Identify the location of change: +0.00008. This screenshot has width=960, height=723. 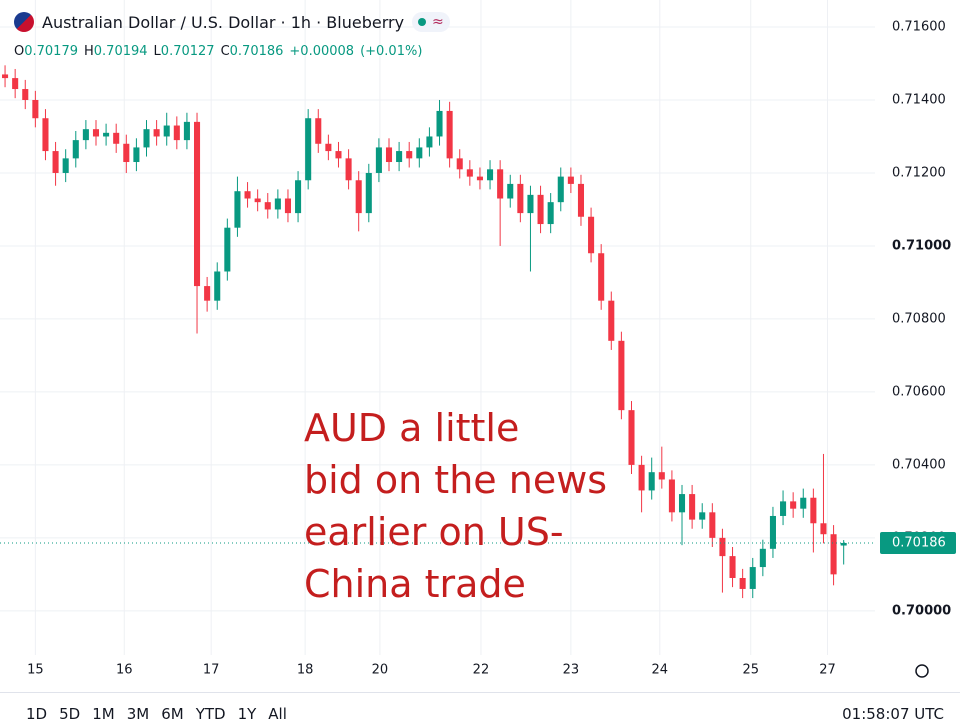
(322, 51).